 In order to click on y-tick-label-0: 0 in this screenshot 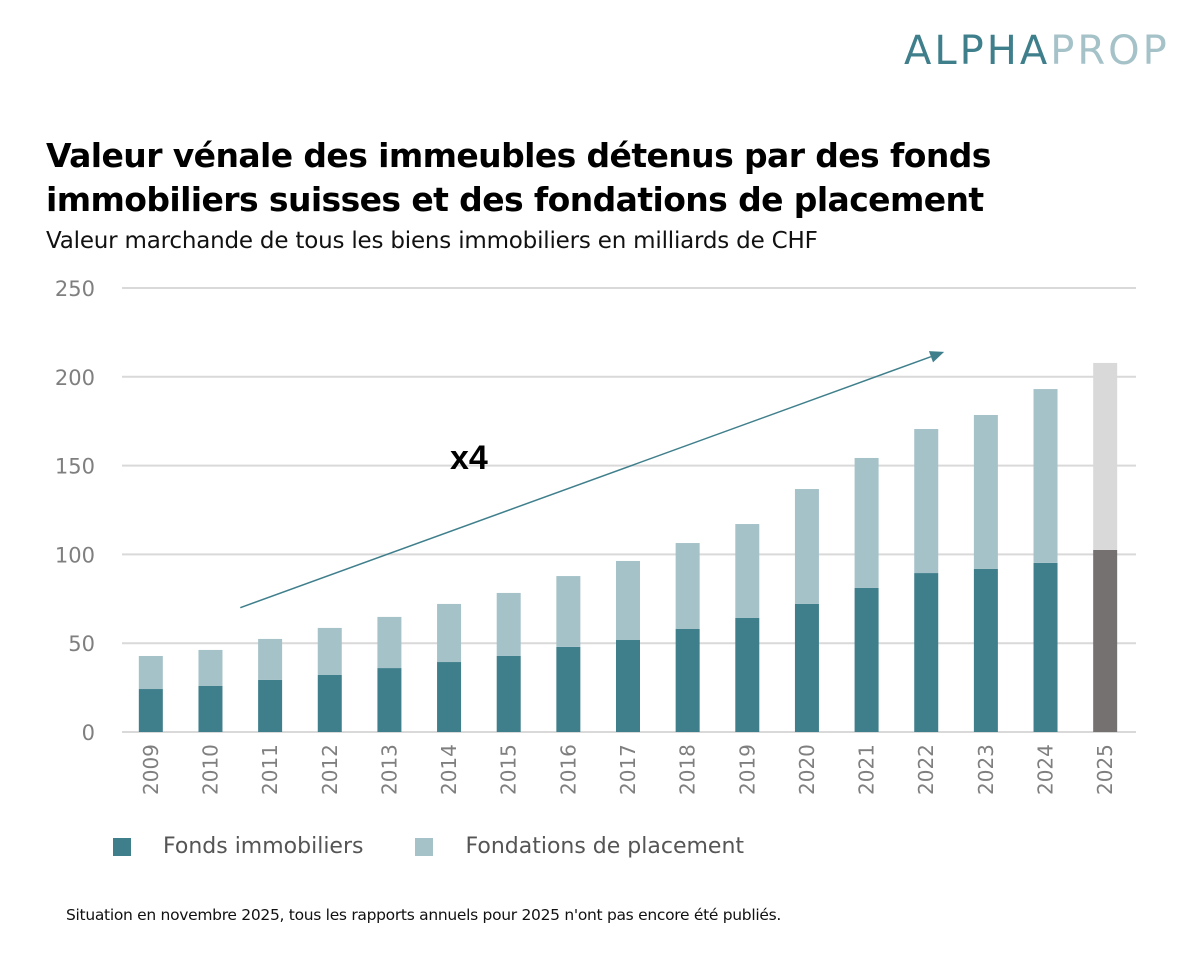, I will do `click(88, 733)`.